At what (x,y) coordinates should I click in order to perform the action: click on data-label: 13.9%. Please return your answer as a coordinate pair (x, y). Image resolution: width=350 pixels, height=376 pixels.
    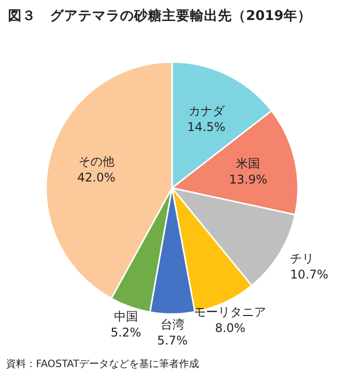
    Looking at the image, I should click on (248, 179).